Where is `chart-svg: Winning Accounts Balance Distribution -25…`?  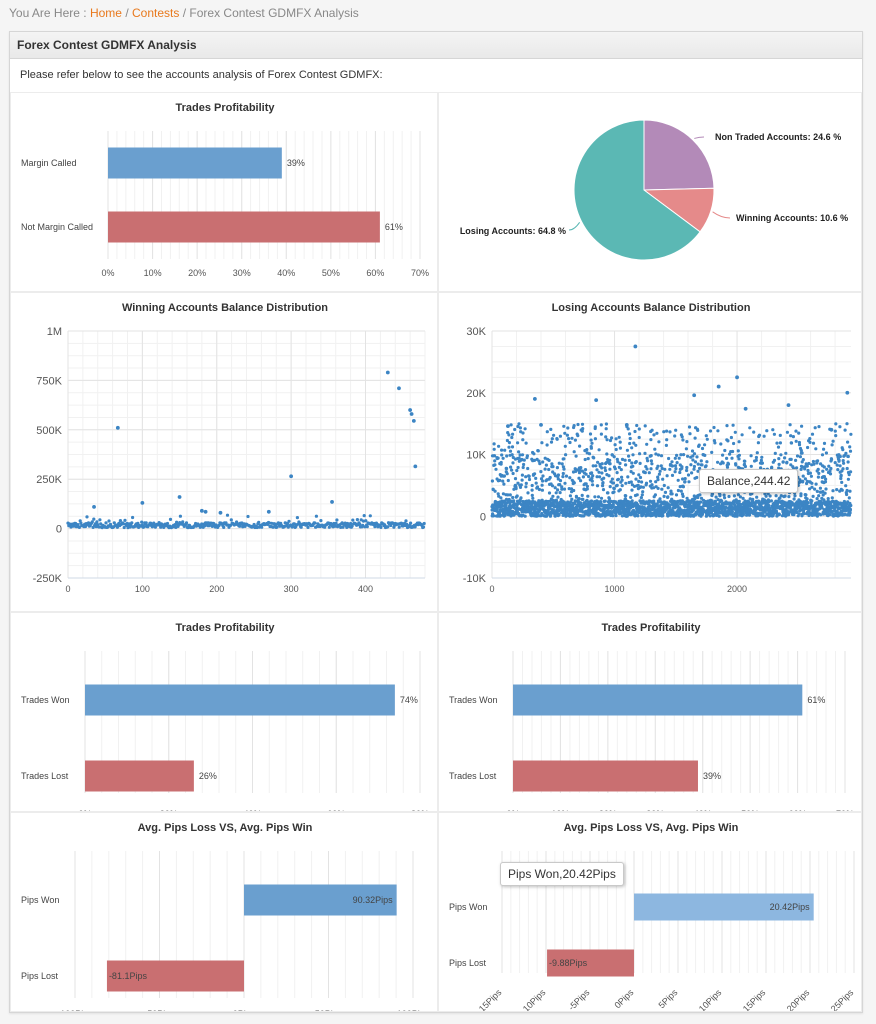
chart-svg: Winning Accounts Balance Distribution -25… is located at coordinates (229, 448).